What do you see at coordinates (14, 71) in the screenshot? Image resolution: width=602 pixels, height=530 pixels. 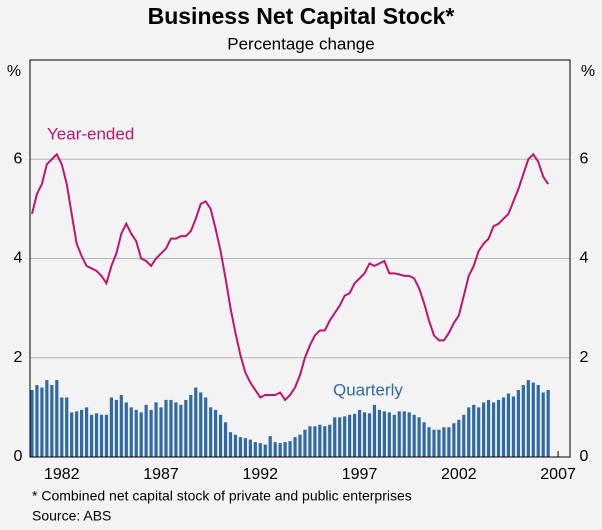 I see `y-axis-label: %` at bounding box center [14, 71].